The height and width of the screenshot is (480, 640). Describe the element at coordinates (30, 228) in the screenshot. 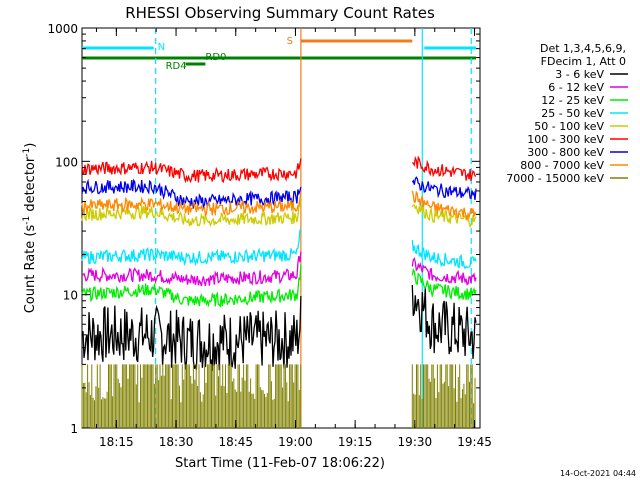

I see `y-axis-label: Count Rate (s-1 detector-1)` at that location.